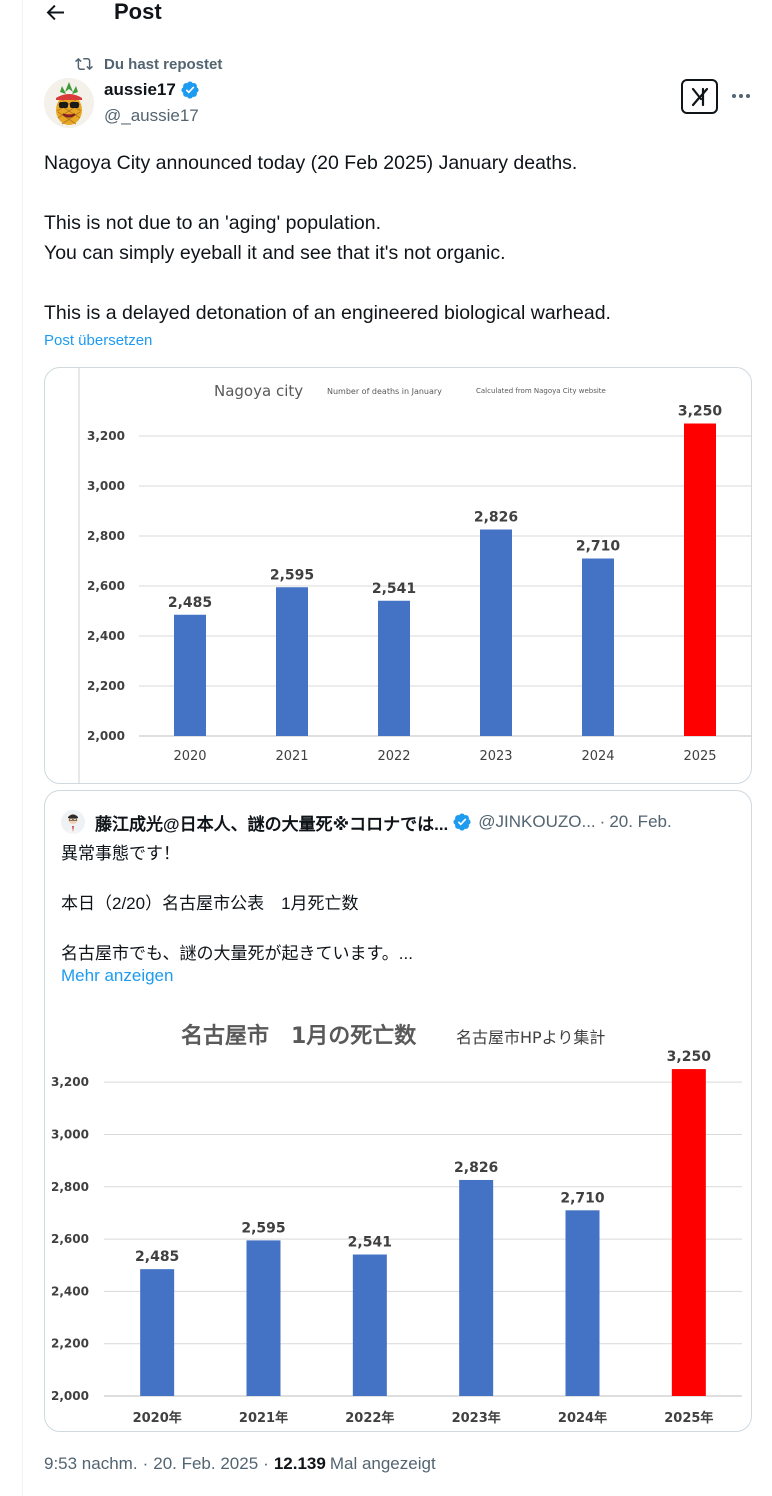 The height and width of the screenshot is (1496, 772). I want to click on chart1-y-tick-label: 2,200, so click(106, 686).